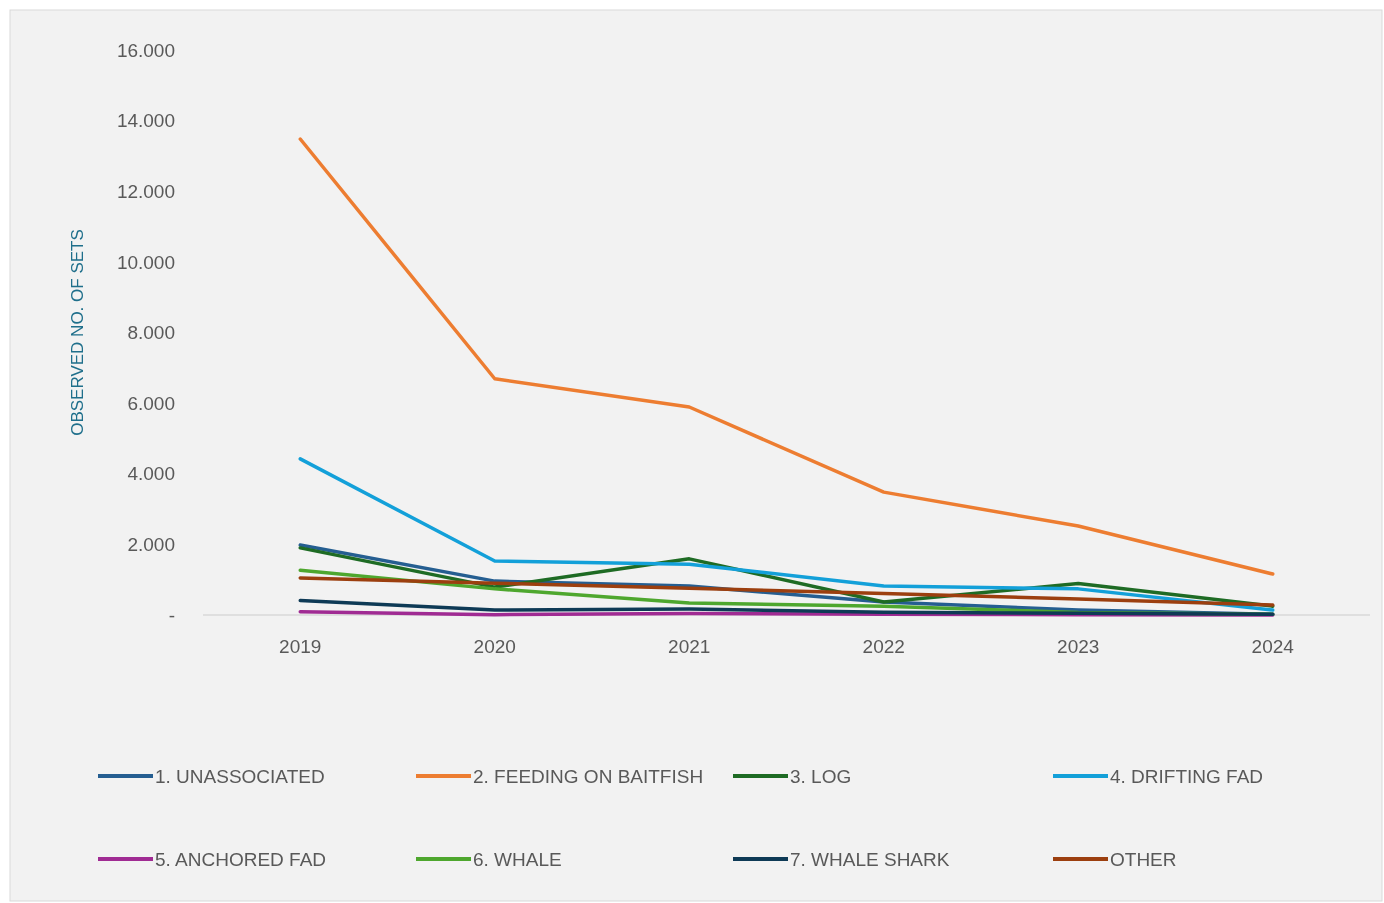 The image size is (1384, 903). What do you see at coordinates (300, 646) in the screenshot?
I see `x-tick-label: 2019` at bounding box center [300, 646].